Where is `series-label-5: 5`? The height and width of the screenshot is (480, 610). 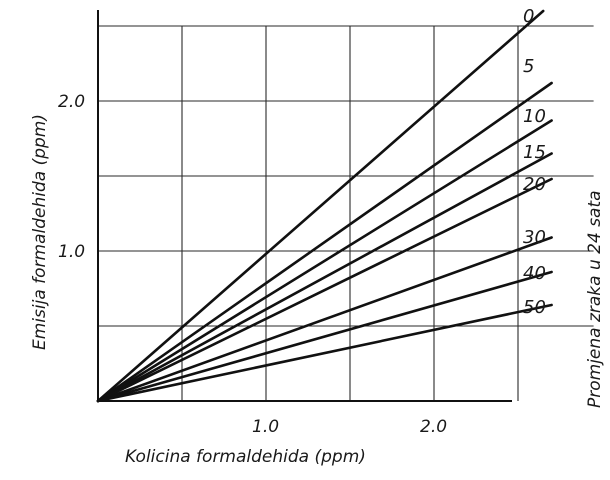 series-label-5: 5 is located at coordinates (528, 66).